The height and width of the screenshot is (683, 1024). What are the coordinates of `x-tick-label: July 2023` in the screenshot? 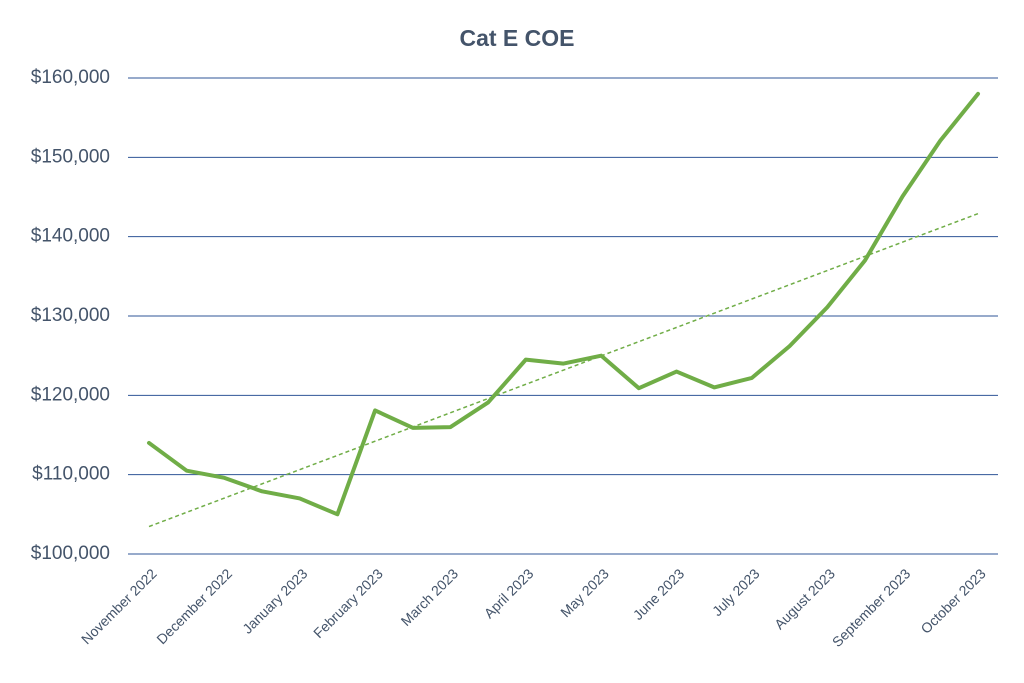 It's located at (736, 592).